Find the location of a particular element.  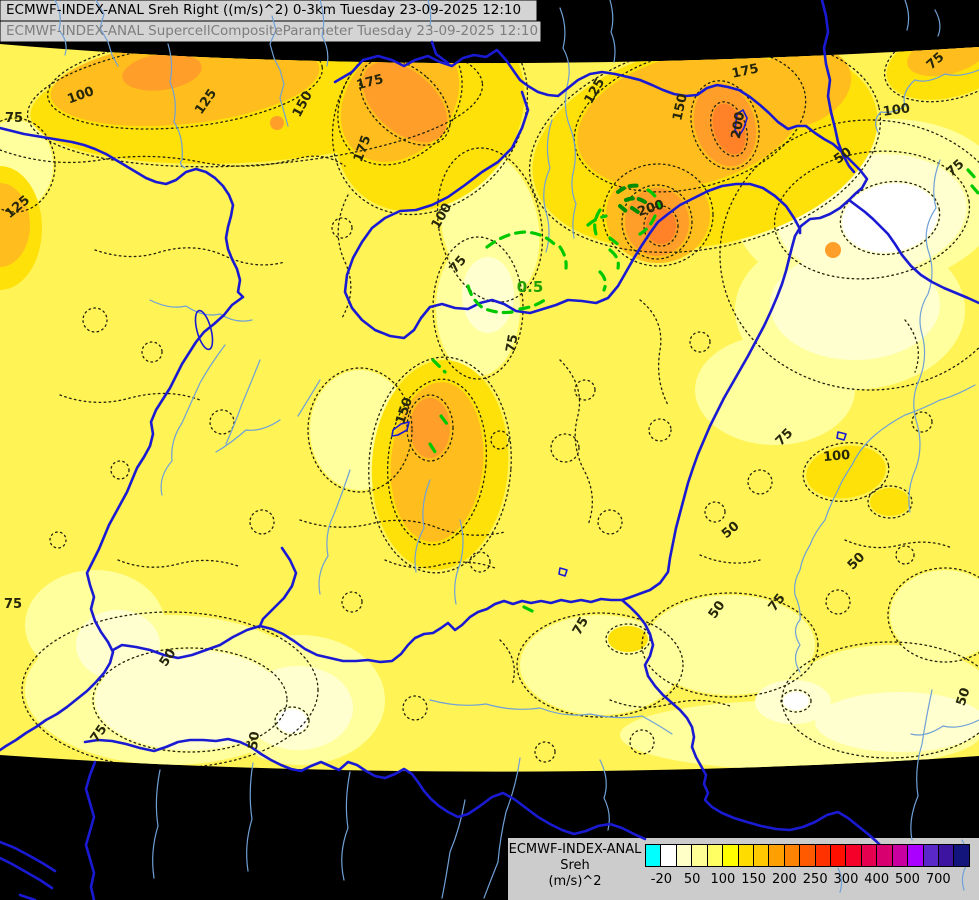

legend-parameter: Sreh is located at coordinates (575, 865).